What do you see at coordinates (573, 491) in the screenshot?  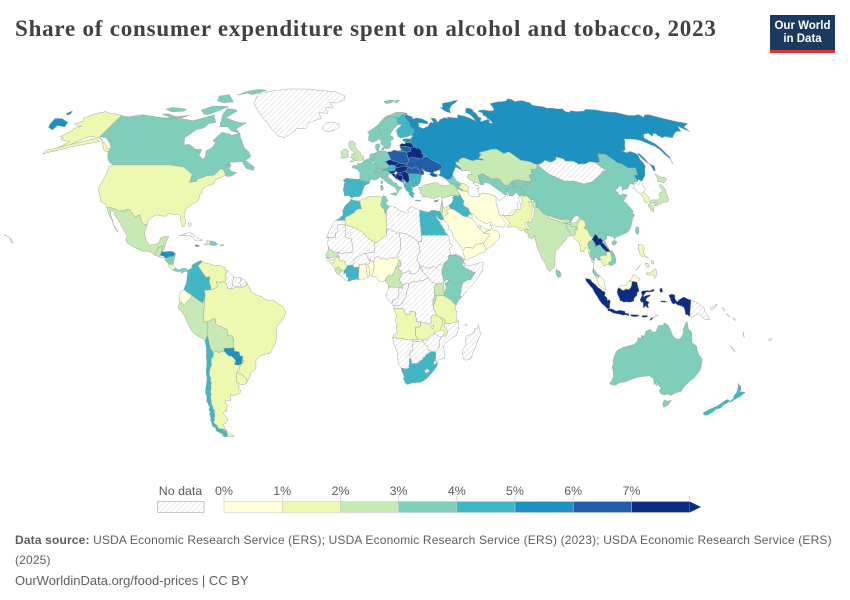 I see `svg-text: 6%` at bounding box center [573, 491].